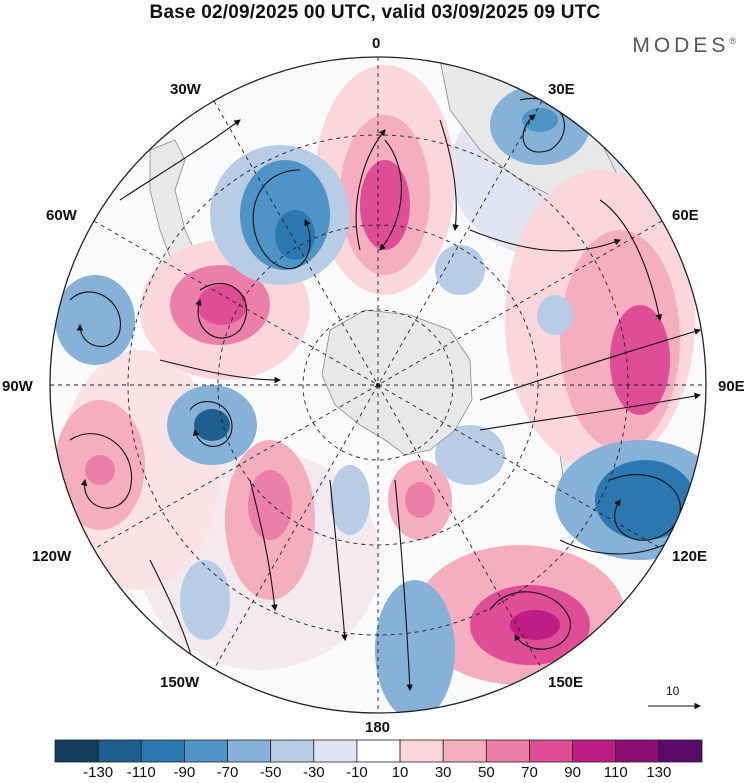 The height and width of the screenshot is (783, 750). I want to click on south-pole-marker, so click(378, 385).